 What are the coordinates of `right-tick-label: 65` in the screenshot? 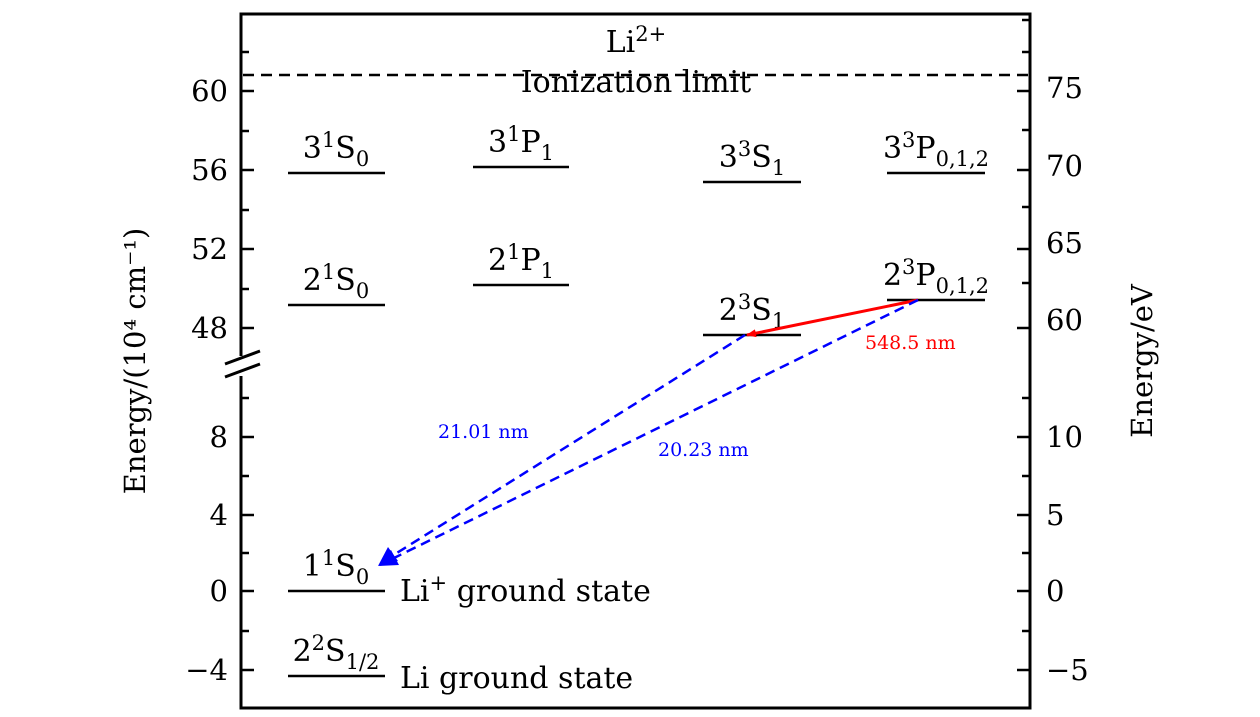 It's located at (1064, 243).